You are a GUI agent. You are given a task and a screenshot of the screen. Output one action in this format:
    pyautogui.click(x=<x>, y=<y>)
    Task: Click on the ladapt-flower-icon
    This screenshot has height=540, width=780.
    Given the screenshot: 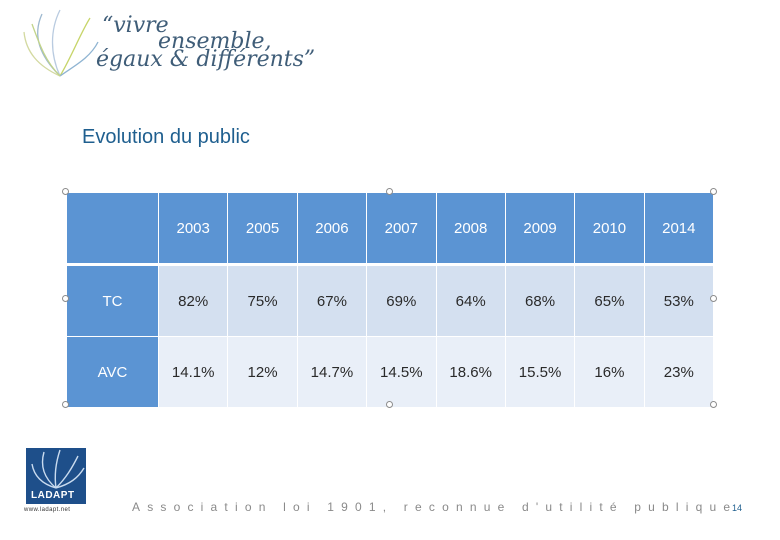 What is the action you would take?
    pyautogui.click(x=58, y=469)
    